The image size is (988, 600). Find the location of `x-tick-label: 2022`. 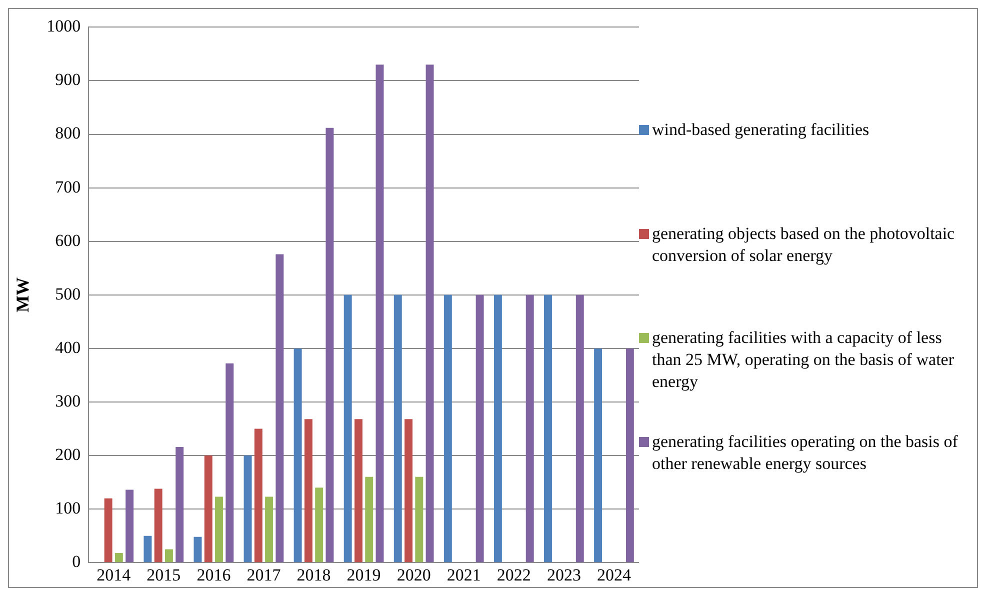

x-tick-label: 2022 is located at coordinates (513, 574).